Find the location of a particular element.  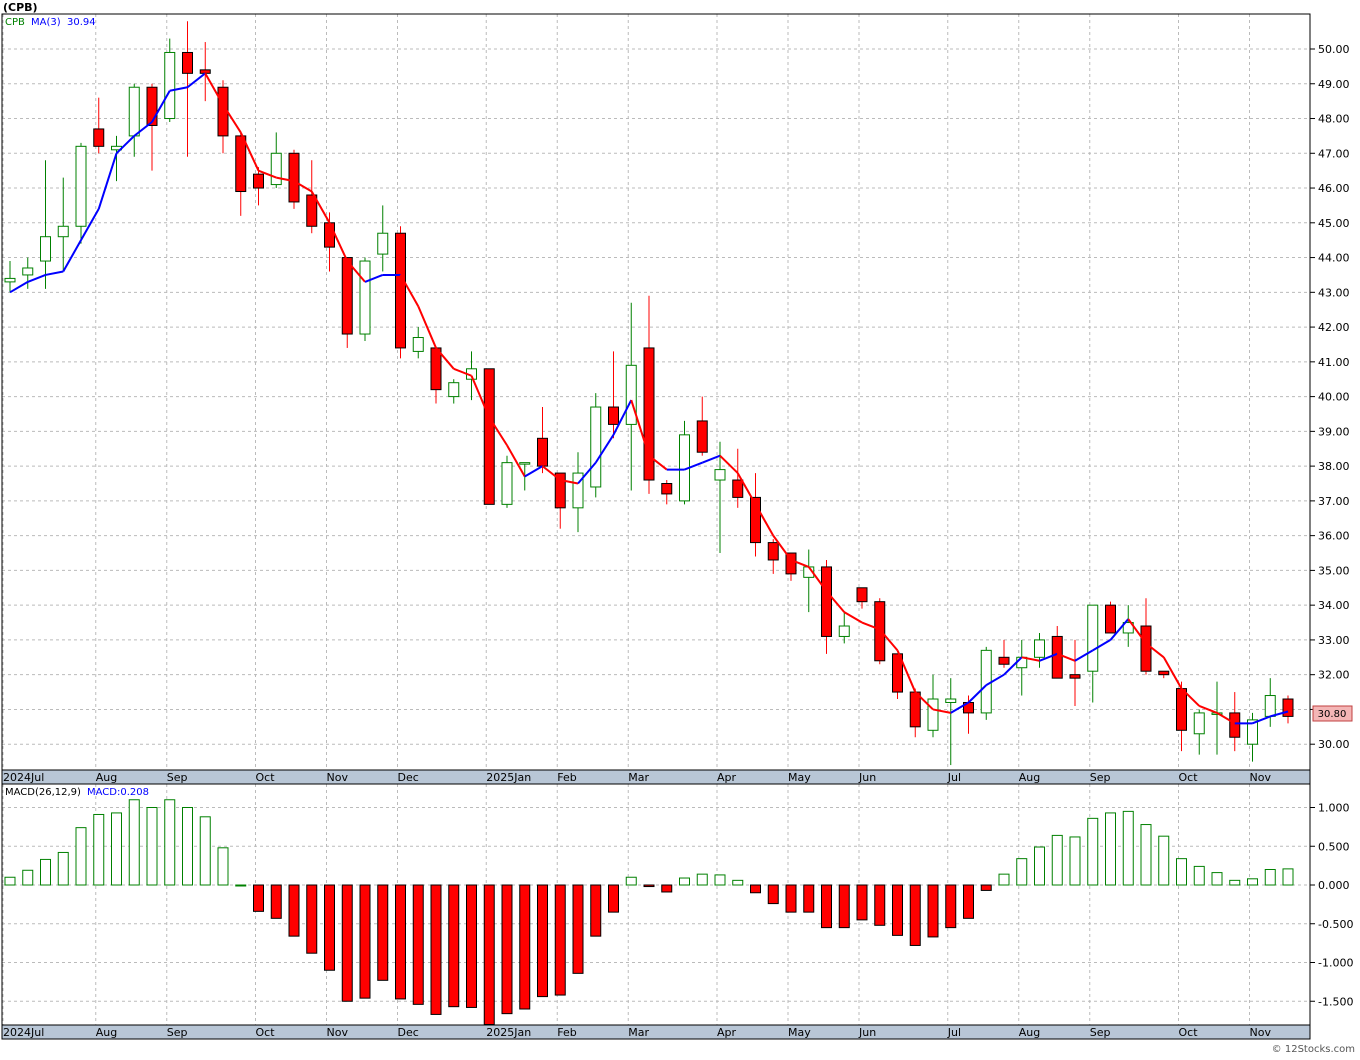

x-tick-label: 2025Jan is located at coordinates (508, 1032).